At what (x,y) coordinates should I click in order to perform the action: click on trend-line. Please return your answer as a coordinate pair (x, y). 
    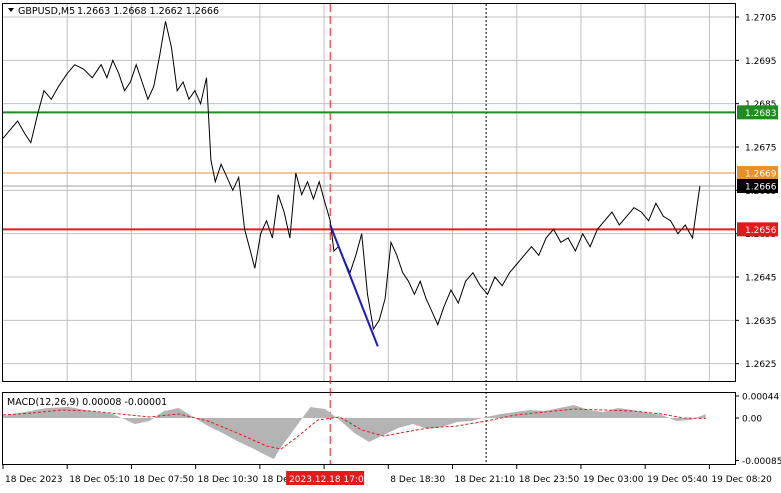
    Looking at the image, I should click on (354, 285).